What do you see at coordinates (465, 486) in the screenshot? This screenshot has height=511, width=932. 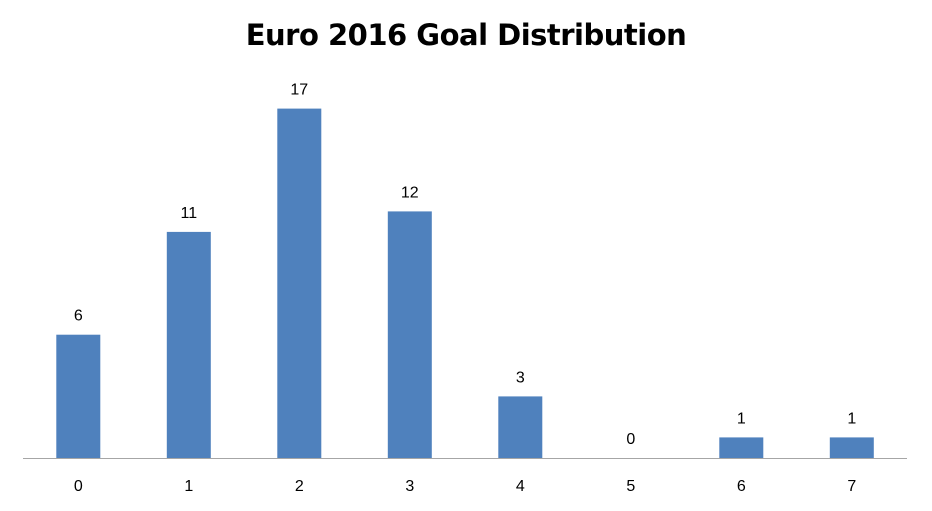 I see `x-tick-labels-layer: 0 1 2 3 4 5 6 7` at bounding box center [465, 486].